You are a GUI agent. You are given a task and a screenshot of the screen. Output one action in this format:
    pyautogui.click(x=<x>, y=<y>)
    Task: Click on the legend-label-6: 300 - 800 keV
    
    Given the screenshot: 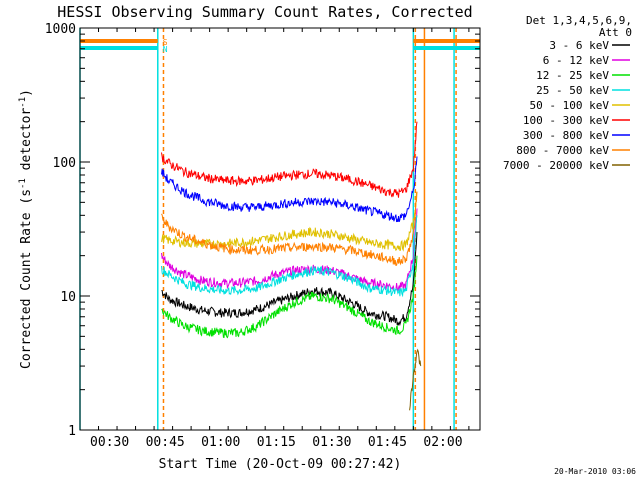 What is the action you would take?
    pyautogui.click(x=566, y=135)
    